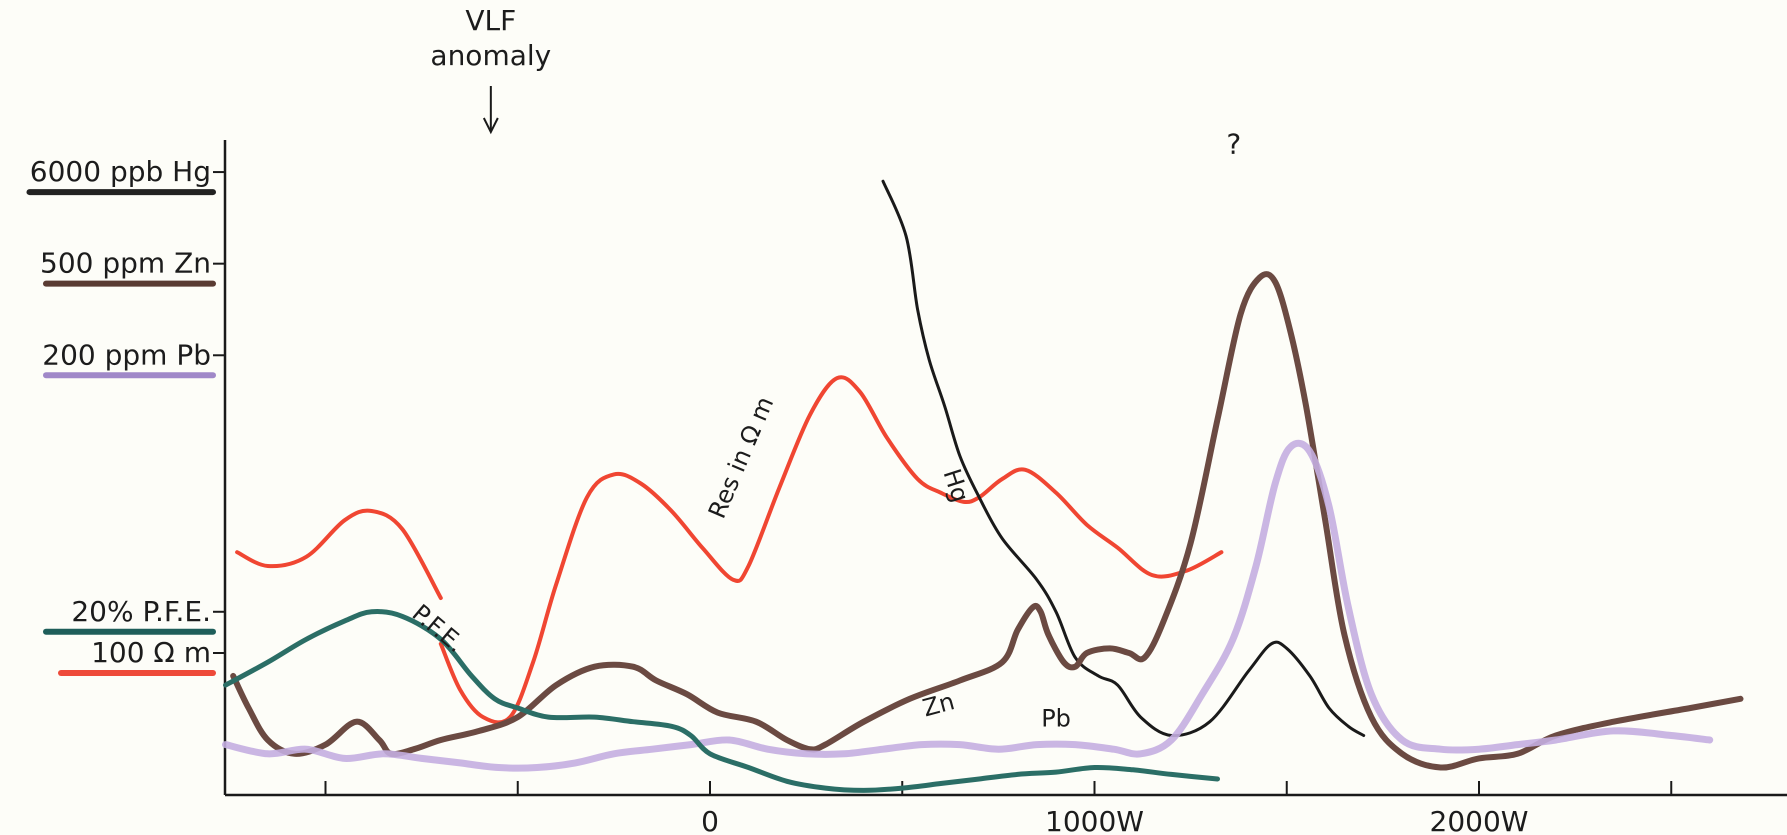 The width and height of the screenshot is (1787, 835). I want to click on y-scale-label: 6000 ppb Hg, so click(120, 171).